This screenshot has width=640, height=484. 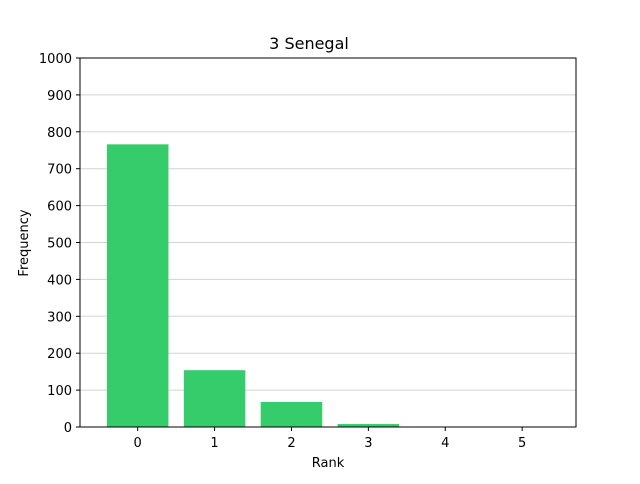 I want to click on y-tick-label: 300, so click(x=59, y=317).